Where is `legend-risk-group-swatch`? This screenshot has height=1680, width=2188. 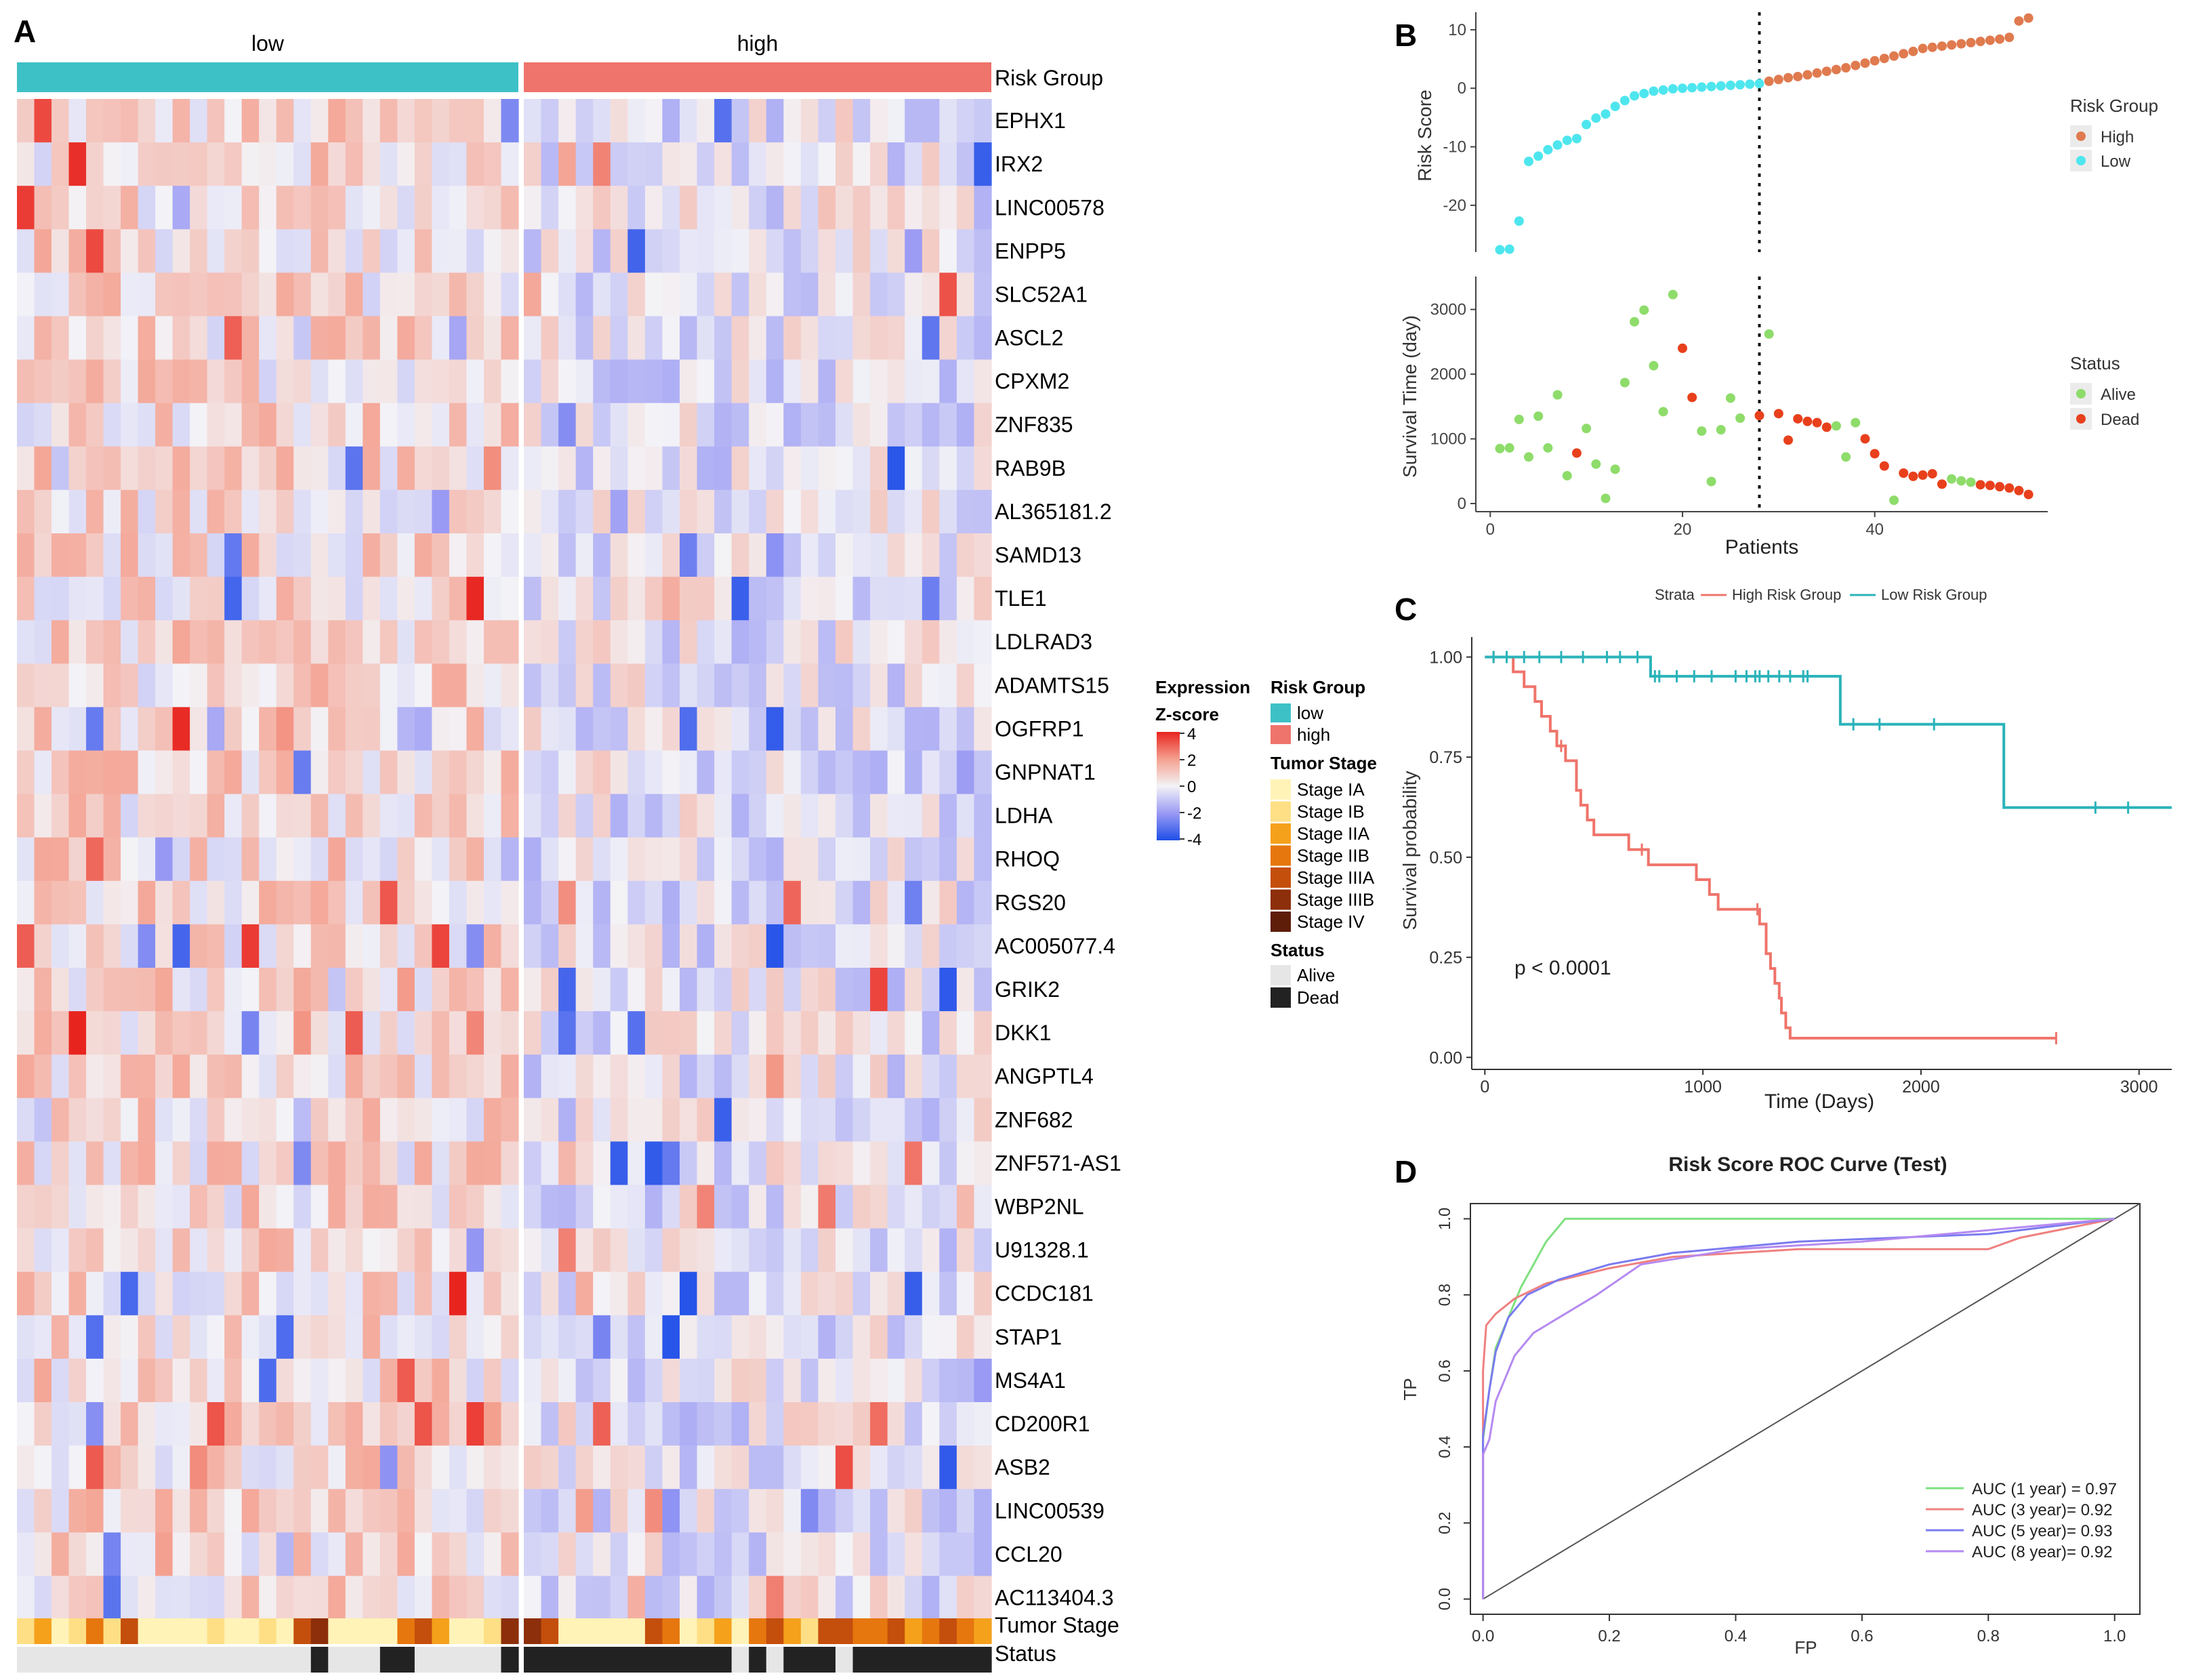
legend-risk-group-swatch is located at coordinates (1281, 712).